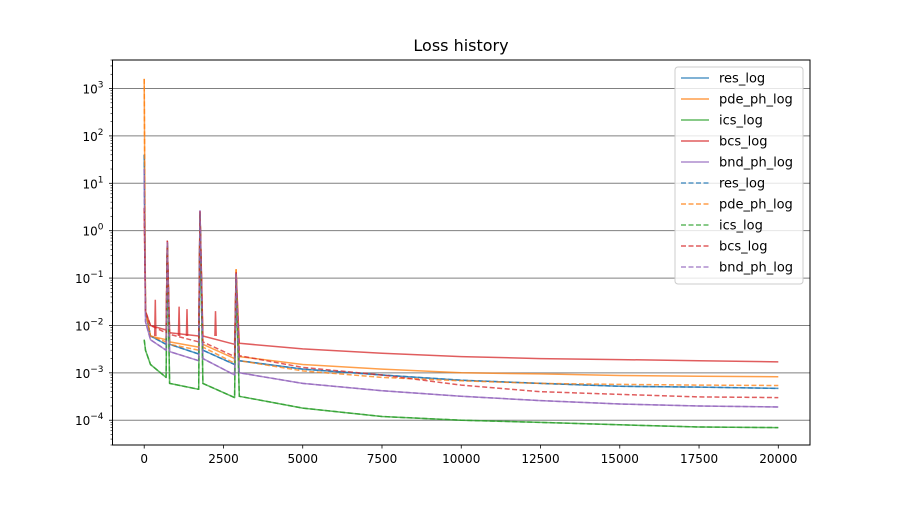  I want to click on y-tick-label-exponent: −2, so click(96, 322).